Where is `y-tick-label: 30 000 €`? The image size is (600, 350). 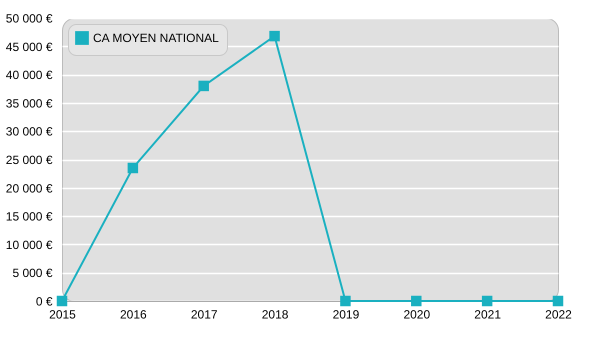 y-tick-label: 30 000 € is located at coordinates (29, 131).